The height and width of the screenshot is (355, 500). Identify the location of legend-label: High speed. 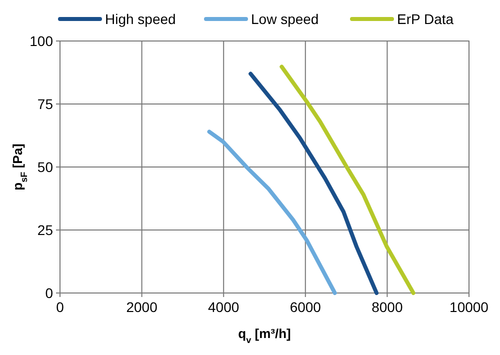
(140, 19).